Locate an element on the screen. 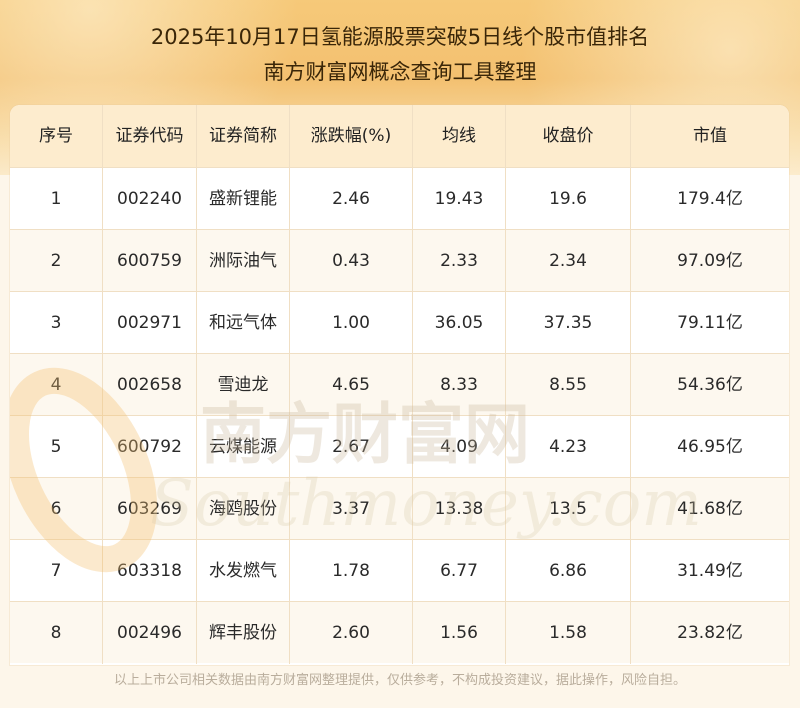 This screenshot has height=708, width=800. table-row: 3 002971 和远气体 1.00 36.05 37.35 79.11亿 is located at coordinates (399, 322).